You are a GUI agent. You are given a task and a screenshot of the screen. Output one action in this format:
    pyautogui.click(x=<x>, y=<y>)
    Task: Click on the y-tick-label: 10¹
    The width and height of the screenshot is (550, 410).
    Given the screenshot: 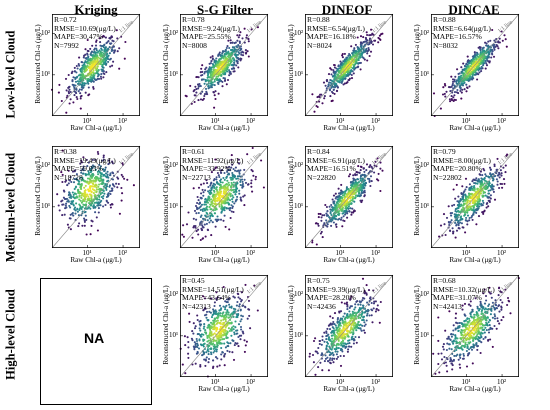 What is the action you would take?
    pyautogui.click(x=425, y=73)
    